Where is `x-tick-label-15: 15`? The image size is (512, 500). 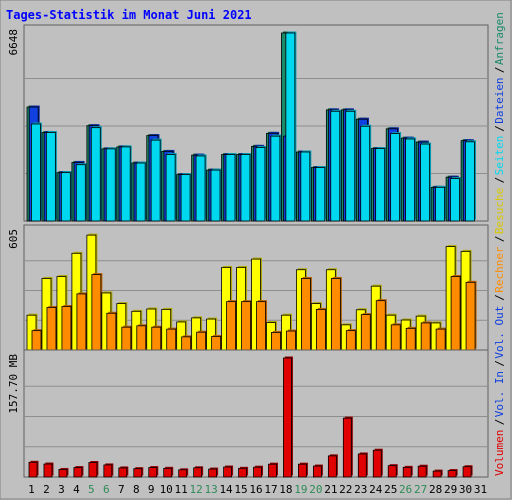
x-tick-label-15: 15 is located at coordinates (240, 489).